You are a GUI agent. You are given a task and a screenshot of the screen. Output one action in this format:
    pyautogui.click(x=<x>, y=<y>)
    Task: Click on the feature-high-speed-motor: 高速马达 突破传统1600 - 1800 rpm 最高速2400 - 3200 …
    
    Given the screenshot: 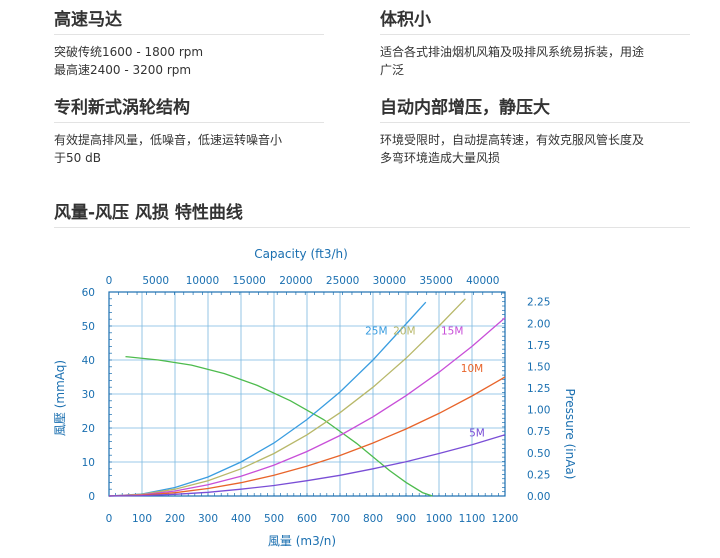 What is the action you would take?
    pyautogui.click(x=189, y=42)
    